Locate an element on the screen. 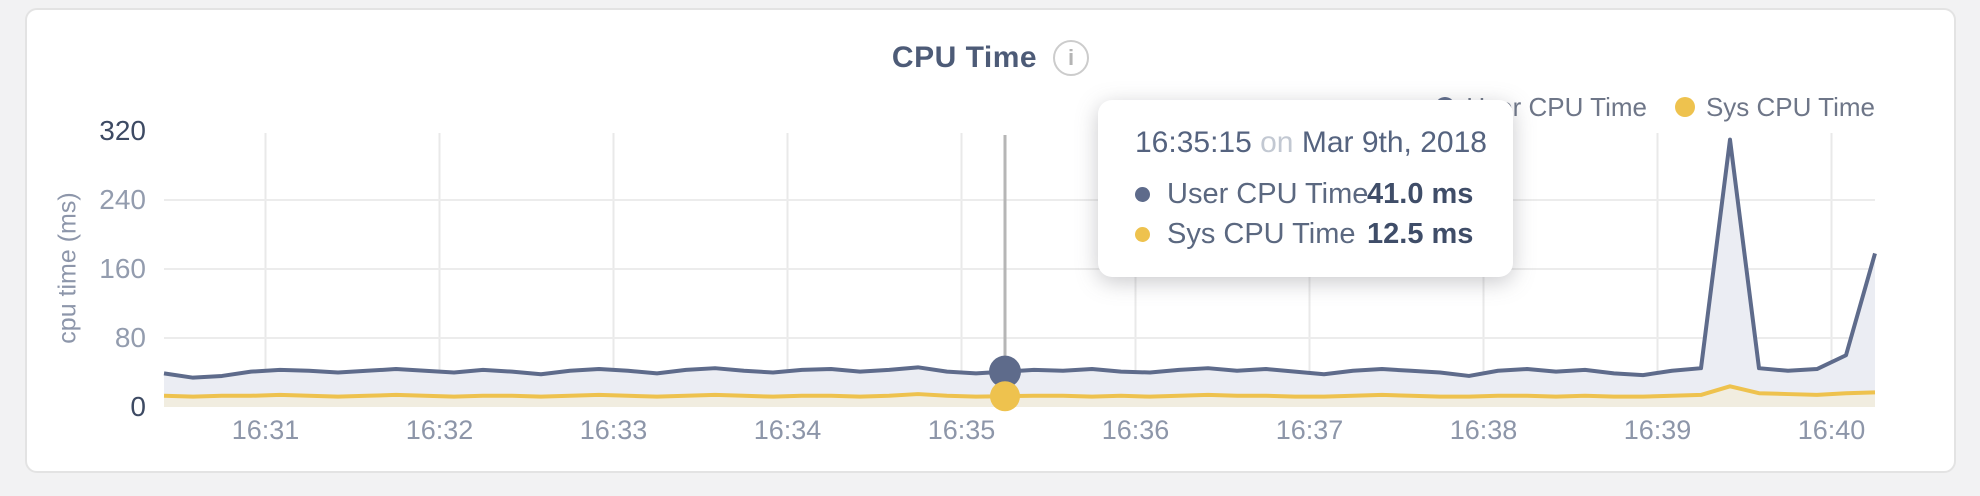 The width and height of the screenshot is (1980, 496). x-tick-label: 16:35 is located at coordinates (961, 430).